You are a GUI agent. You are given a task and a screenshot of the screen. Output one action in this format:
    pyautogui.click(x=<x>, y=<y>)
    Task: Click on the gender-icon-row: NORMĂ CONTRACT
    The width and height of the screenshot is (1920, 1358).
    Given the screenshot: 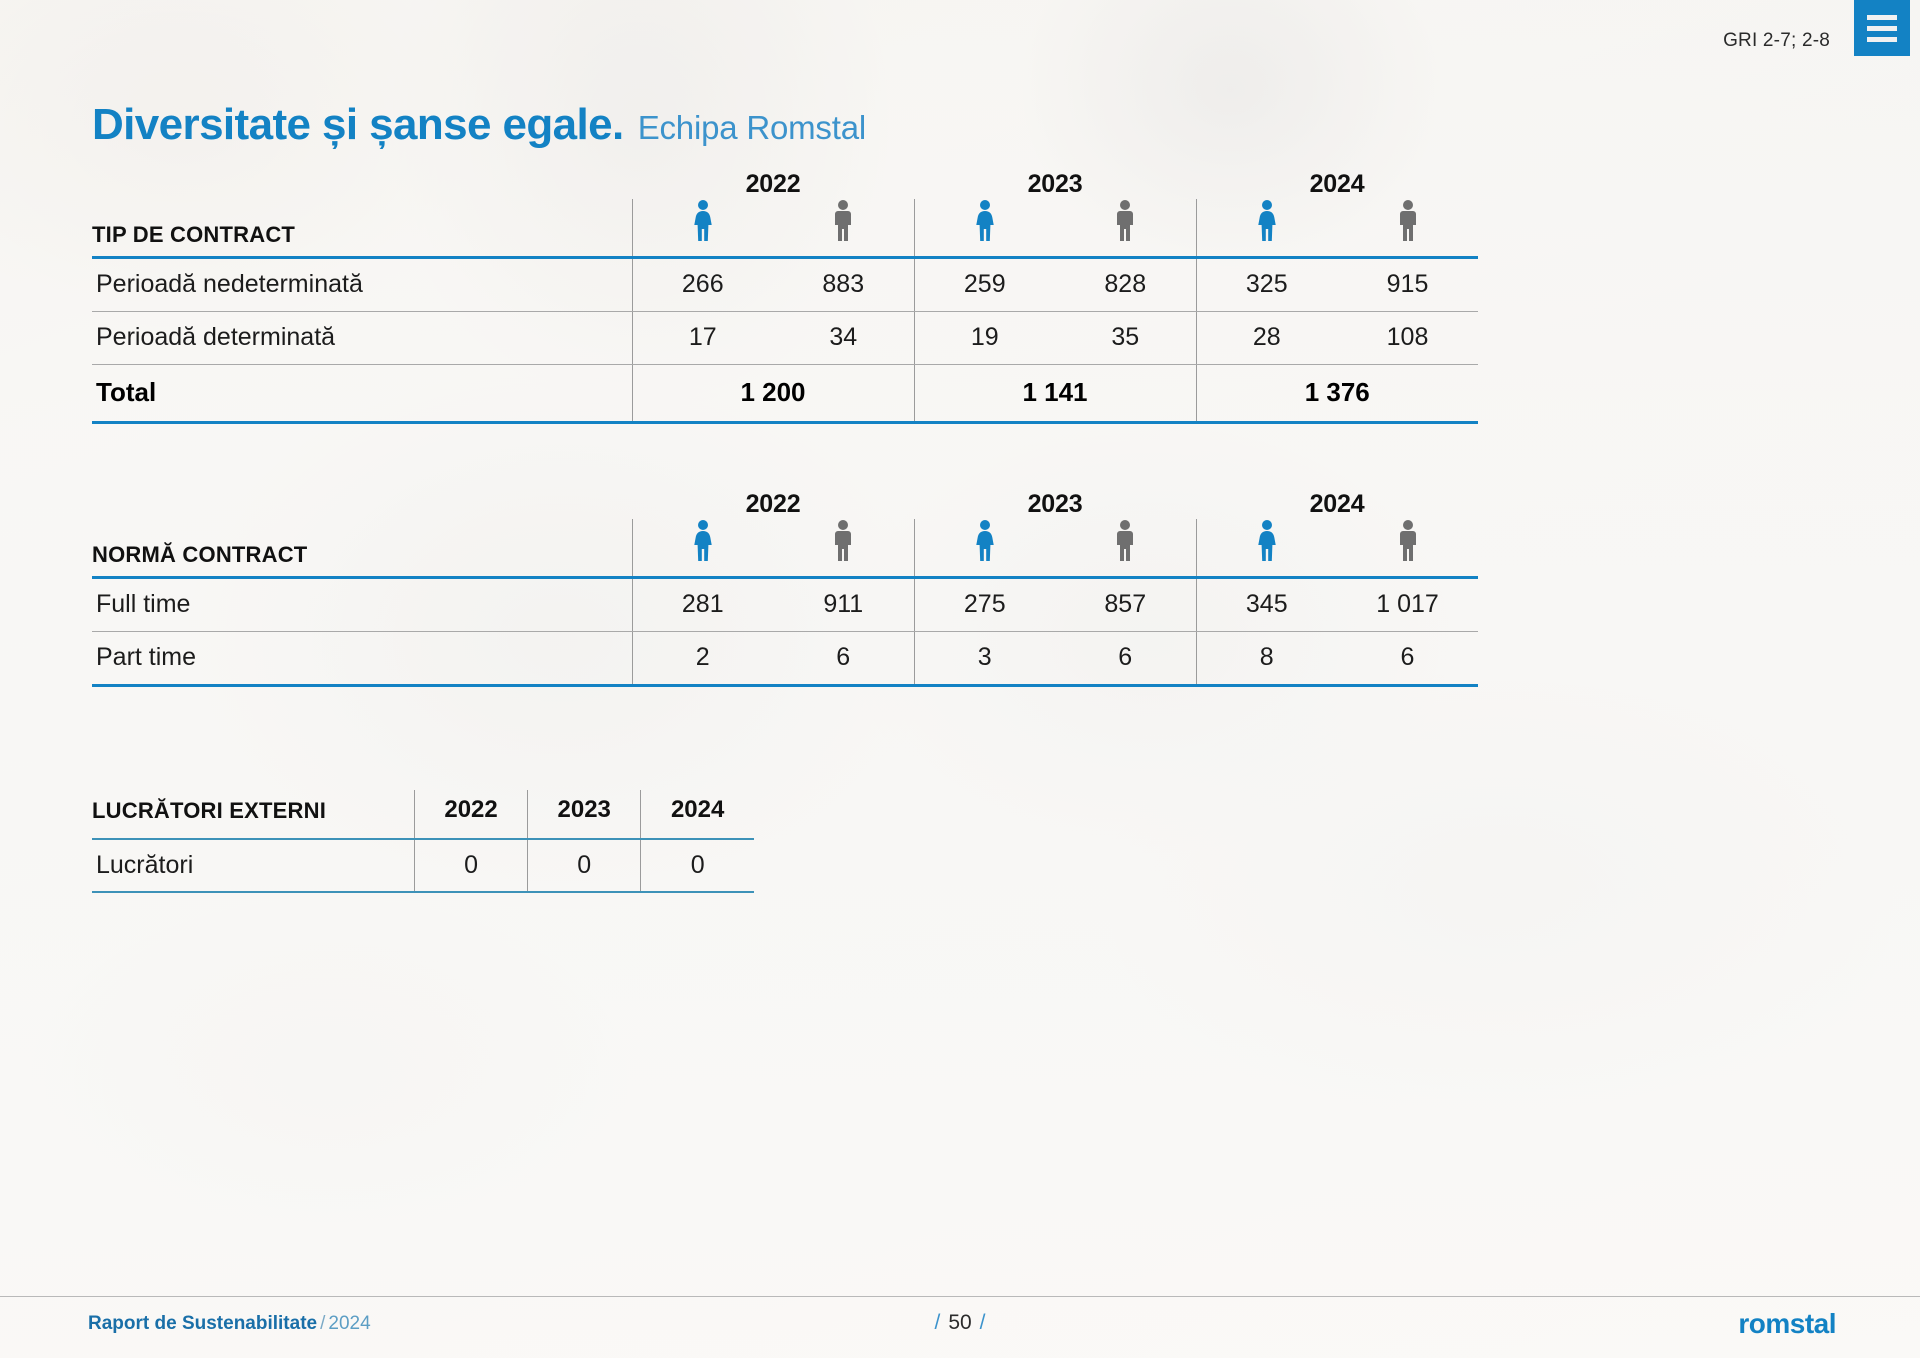 What is the action you would take?
    pyautogui.click(x=785, y=547)
    